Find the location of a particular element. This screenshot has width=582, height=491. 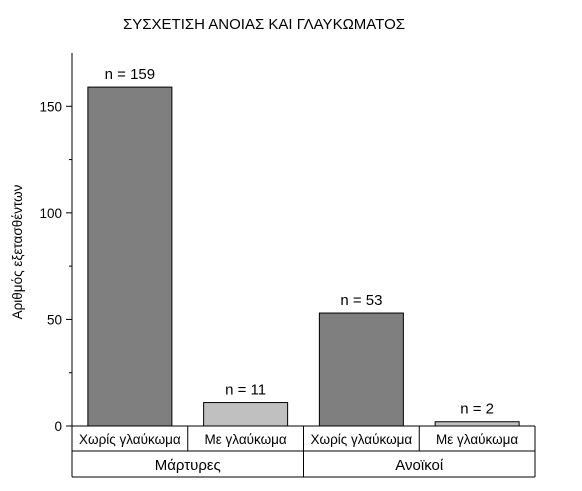

data-label: n = 53 is located at coordinates (361, 300).